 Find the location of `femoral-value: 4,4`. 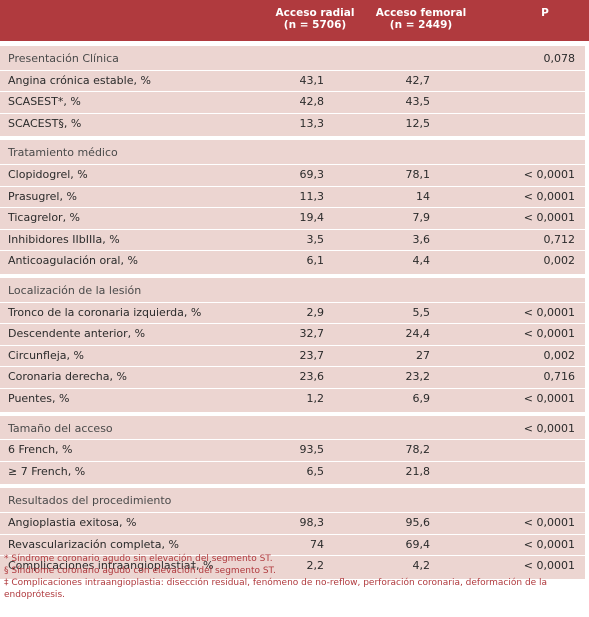

femoral-value: 4,4 is located at coordinates (421, 261).